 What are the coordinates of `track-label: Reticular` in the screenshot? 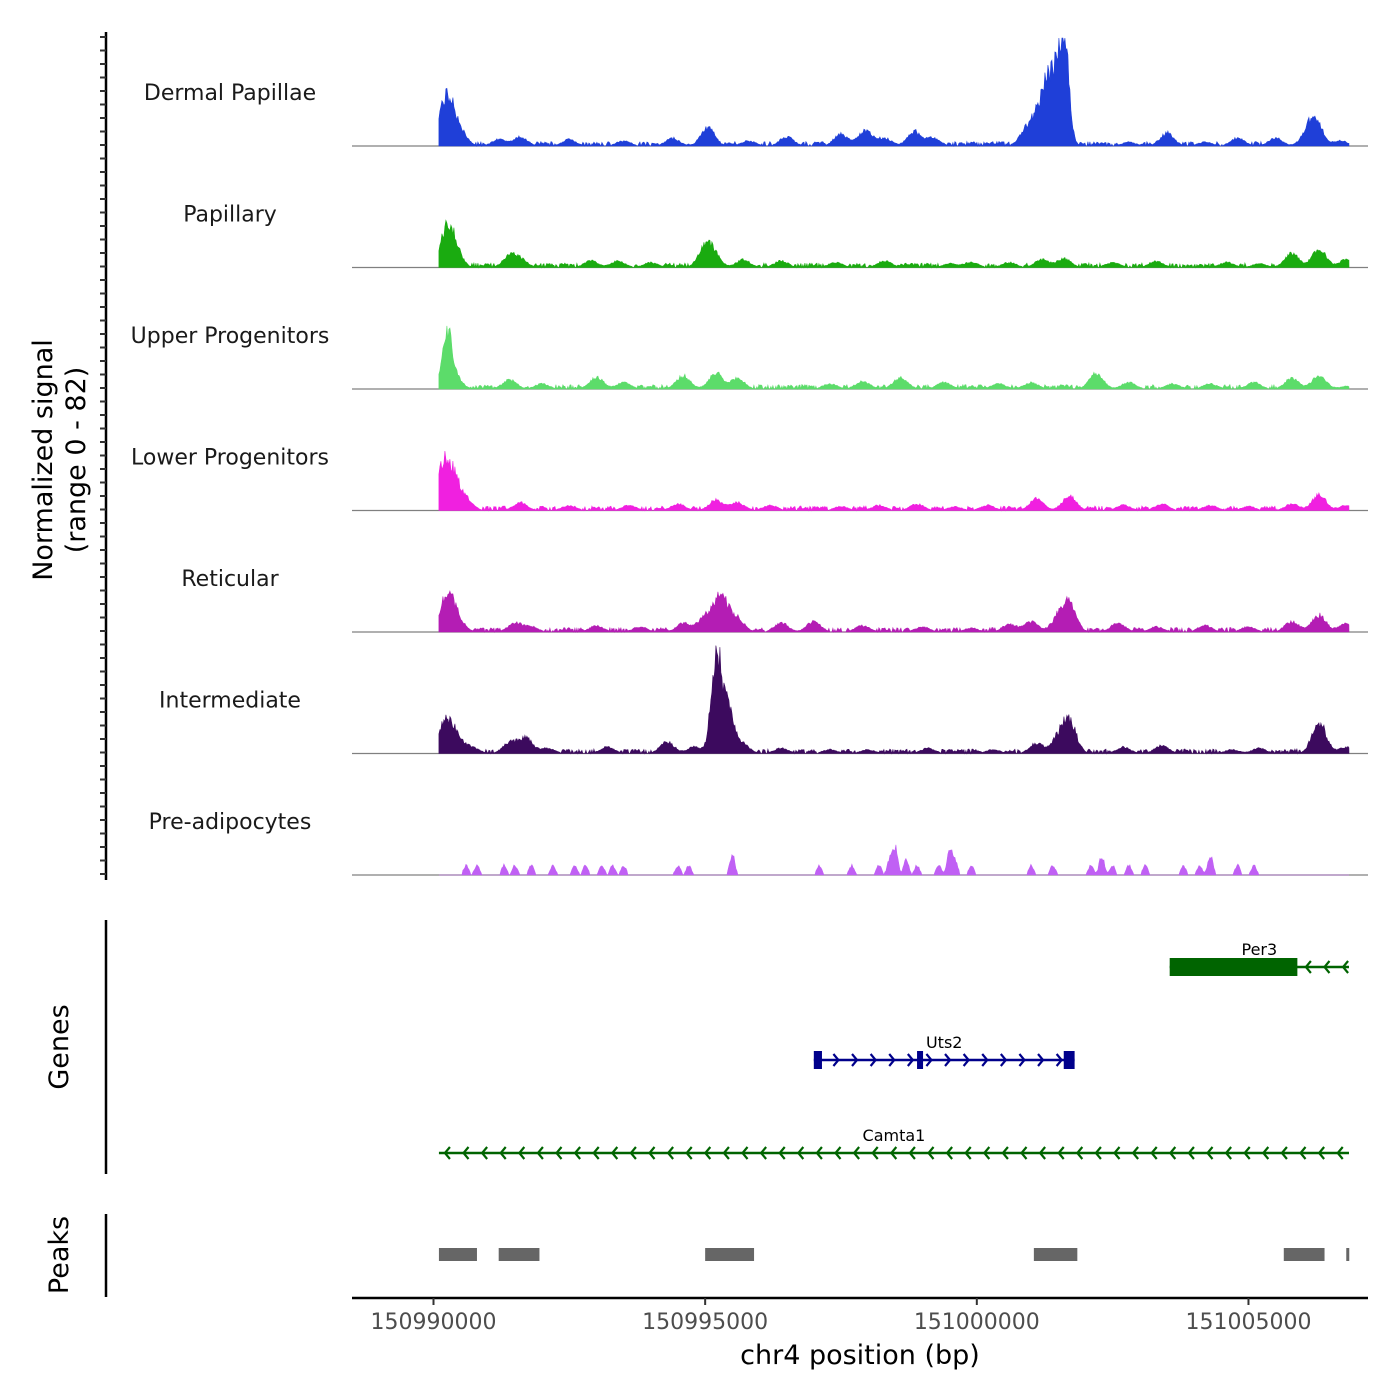 It's located at (230, 579).